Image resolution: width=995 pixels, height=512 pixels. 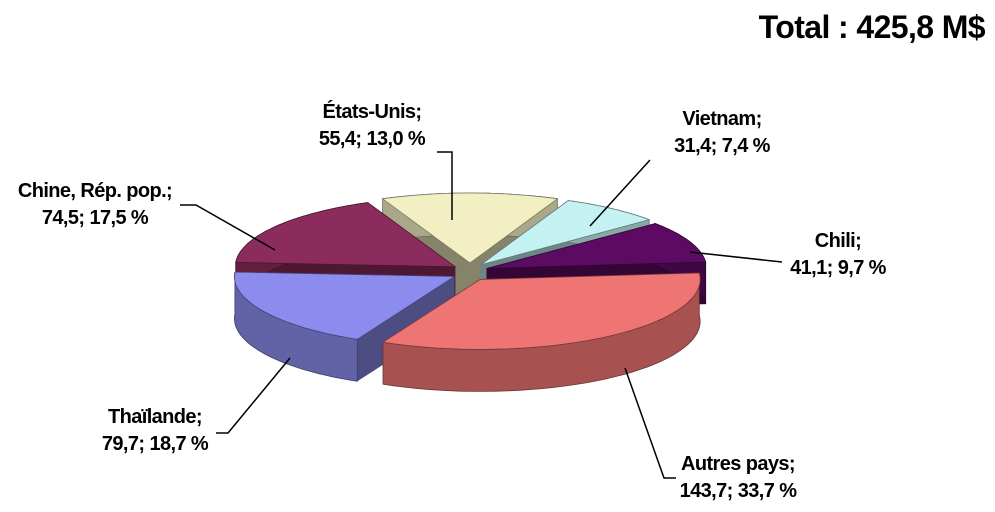 I want to click on slice-value-label: 55,4; 13,0 %, so click(x=372, y=139).